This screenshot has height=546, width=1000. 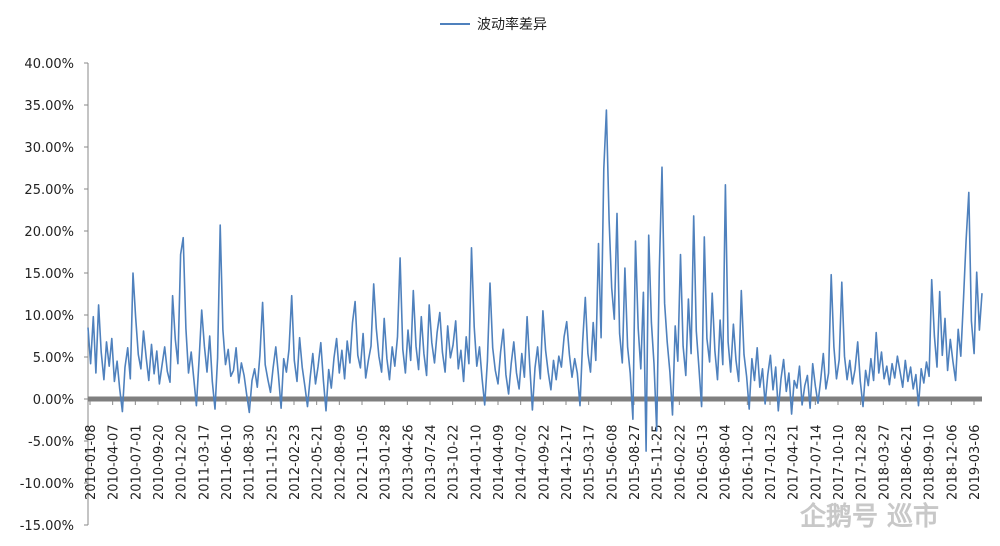 I want to click on x-tick-label: 2014-01-10, so click(x=476, y=462).